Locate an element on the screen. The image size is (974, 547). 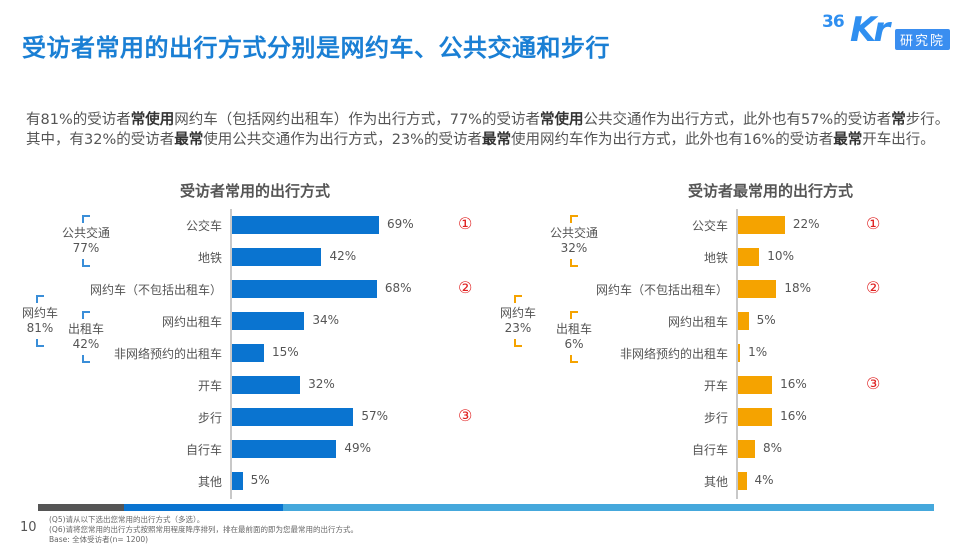
page-number: 10 is located at coordinates (28, 527).